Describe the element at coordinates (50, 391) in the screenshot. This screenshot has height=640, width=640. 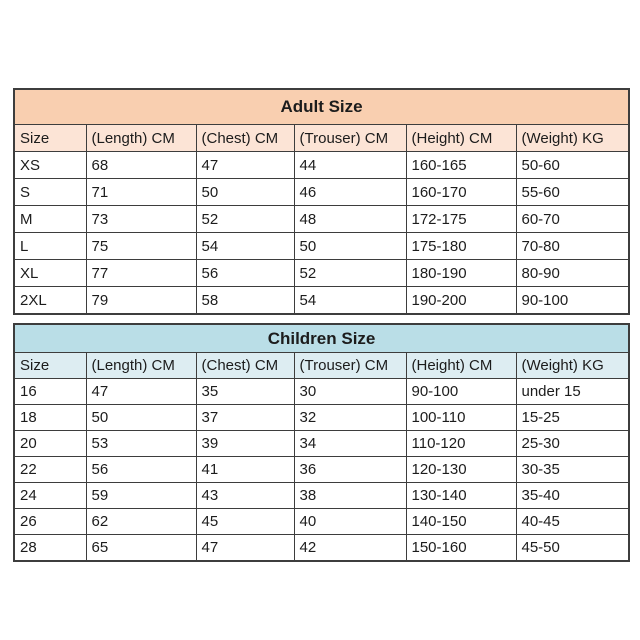
I see `data-cell: 16` at that location.